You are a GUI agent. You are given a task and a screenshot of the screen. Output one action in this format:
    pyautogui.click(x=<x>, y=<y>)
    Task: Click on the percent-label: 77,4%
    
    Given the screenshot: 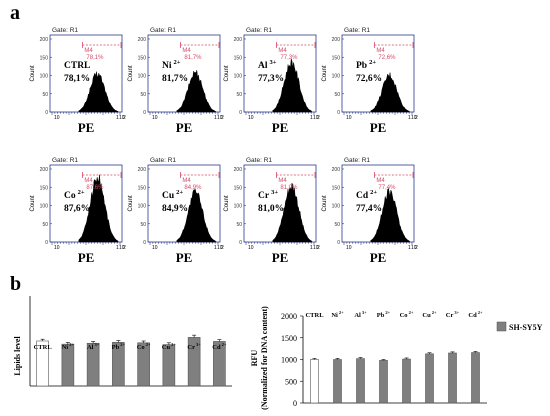 What is the action you would take?
    pyautogui.click(x=369, y=209)
    